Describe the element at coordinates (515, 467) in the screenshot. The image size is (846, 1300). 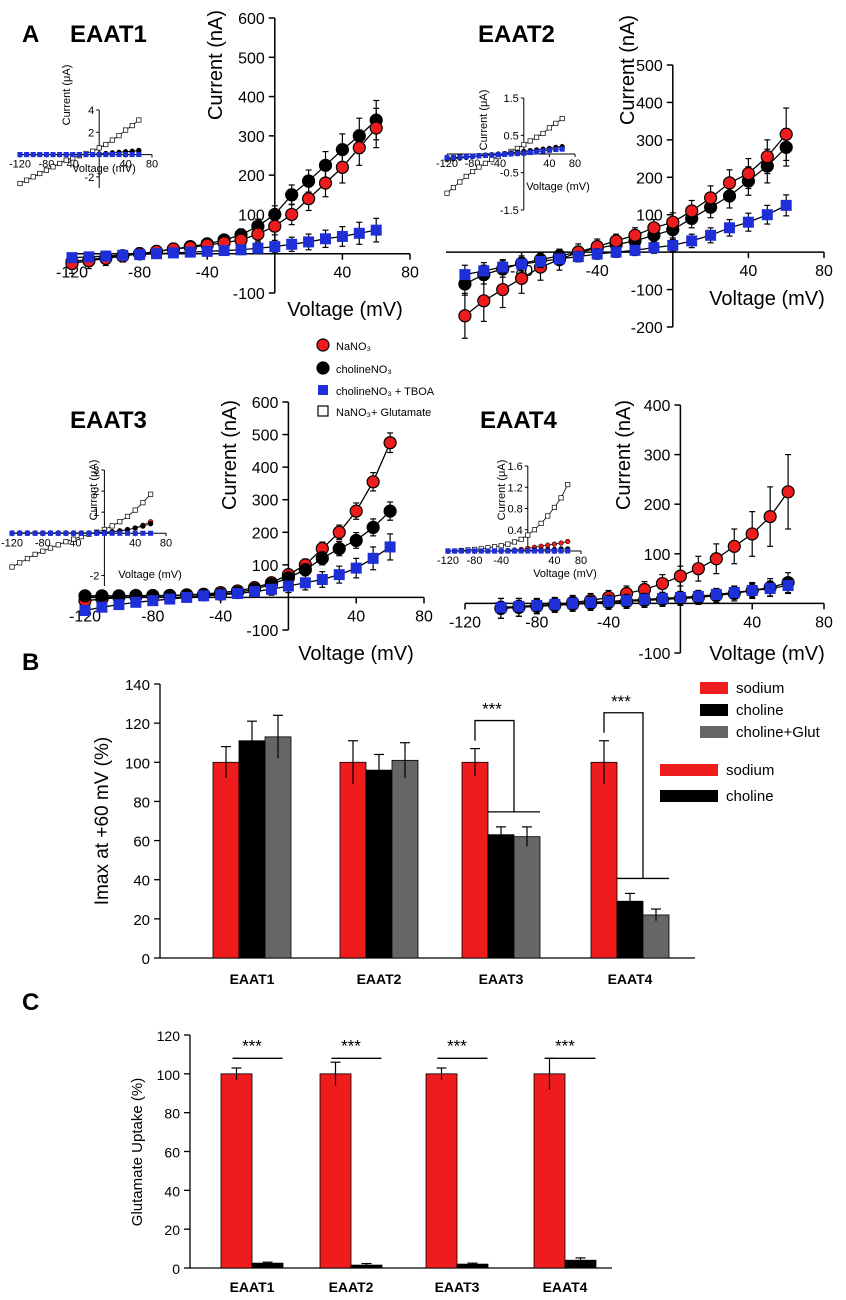
I see `inset-y-tick-label: 1.6` at that location.